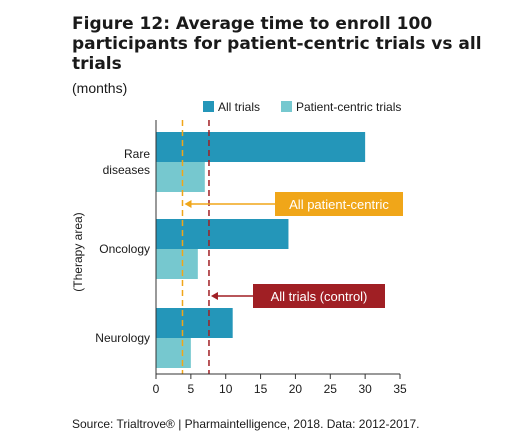 This screenshot has width=530, height=442. I want to click on legend-label-0: All trials, so click(239, 107).